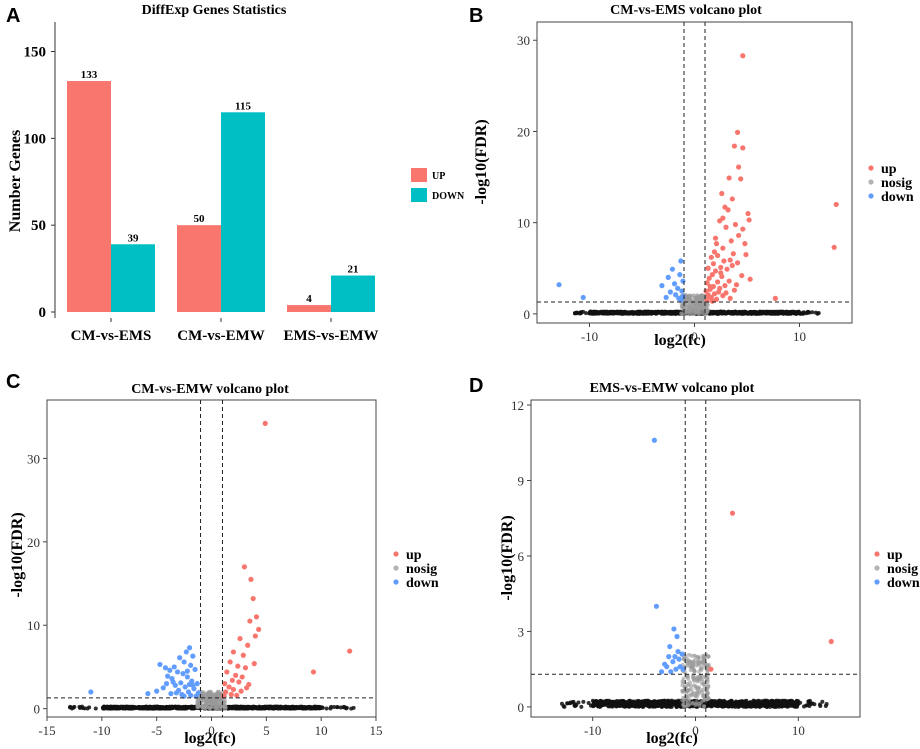 The height and width of the screenshot is (749, 920). What do you see at coordinates (396, 568) in the screenshot?
I see `panel-c-legend-marker-nosig` at bounding box center [396, 568].